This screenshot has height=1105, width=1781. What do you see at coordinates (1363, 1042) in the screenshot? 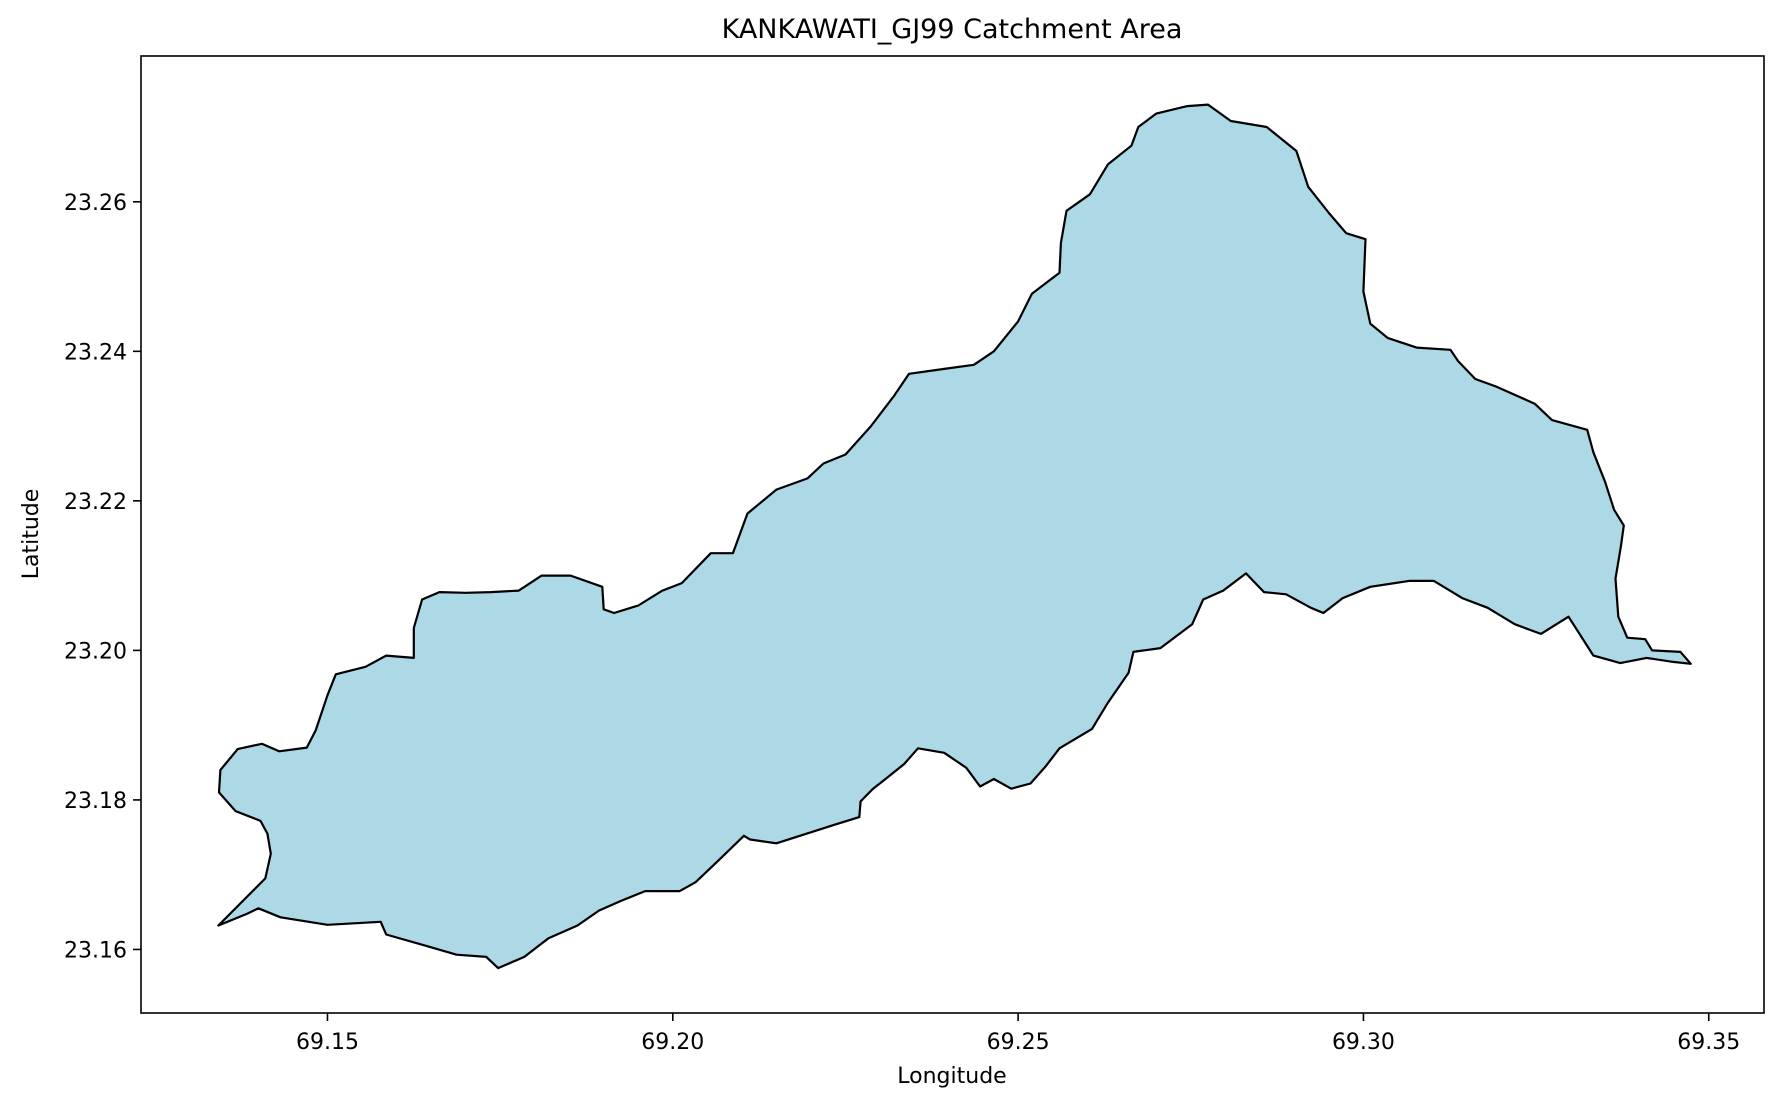
I see `x-tick-label: 69.30` at bounding box center [1363, 1042].